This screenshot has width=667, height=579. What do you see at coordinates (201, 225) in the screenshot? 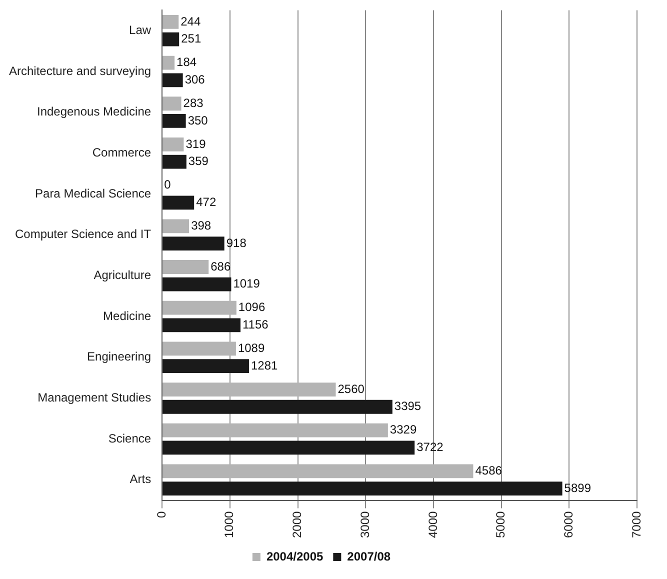
I see `data-label: 398` at bounding box center [201, 225].